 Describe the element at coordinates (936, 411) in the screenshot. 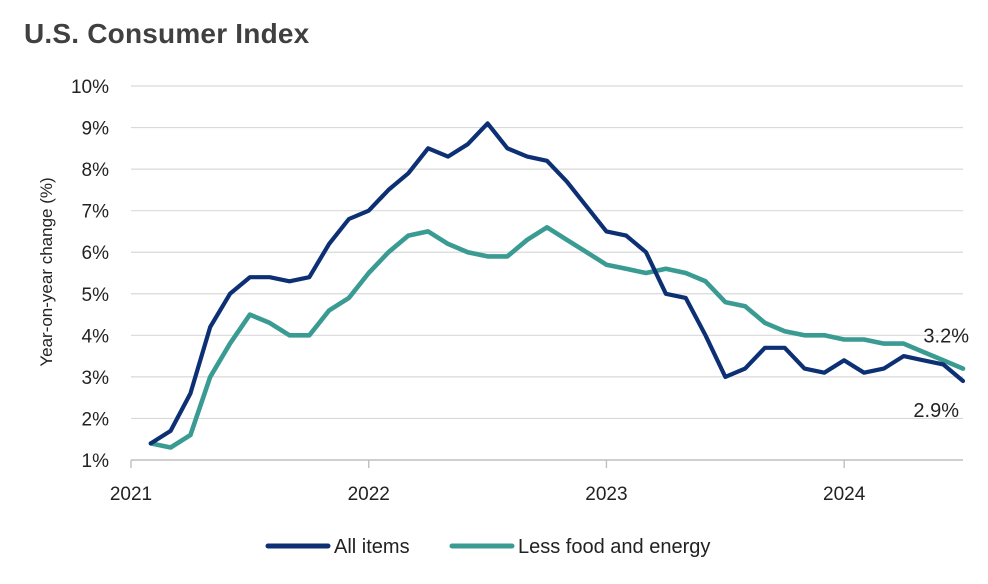

I see `end-label-all-items: 2.9%` at that location.